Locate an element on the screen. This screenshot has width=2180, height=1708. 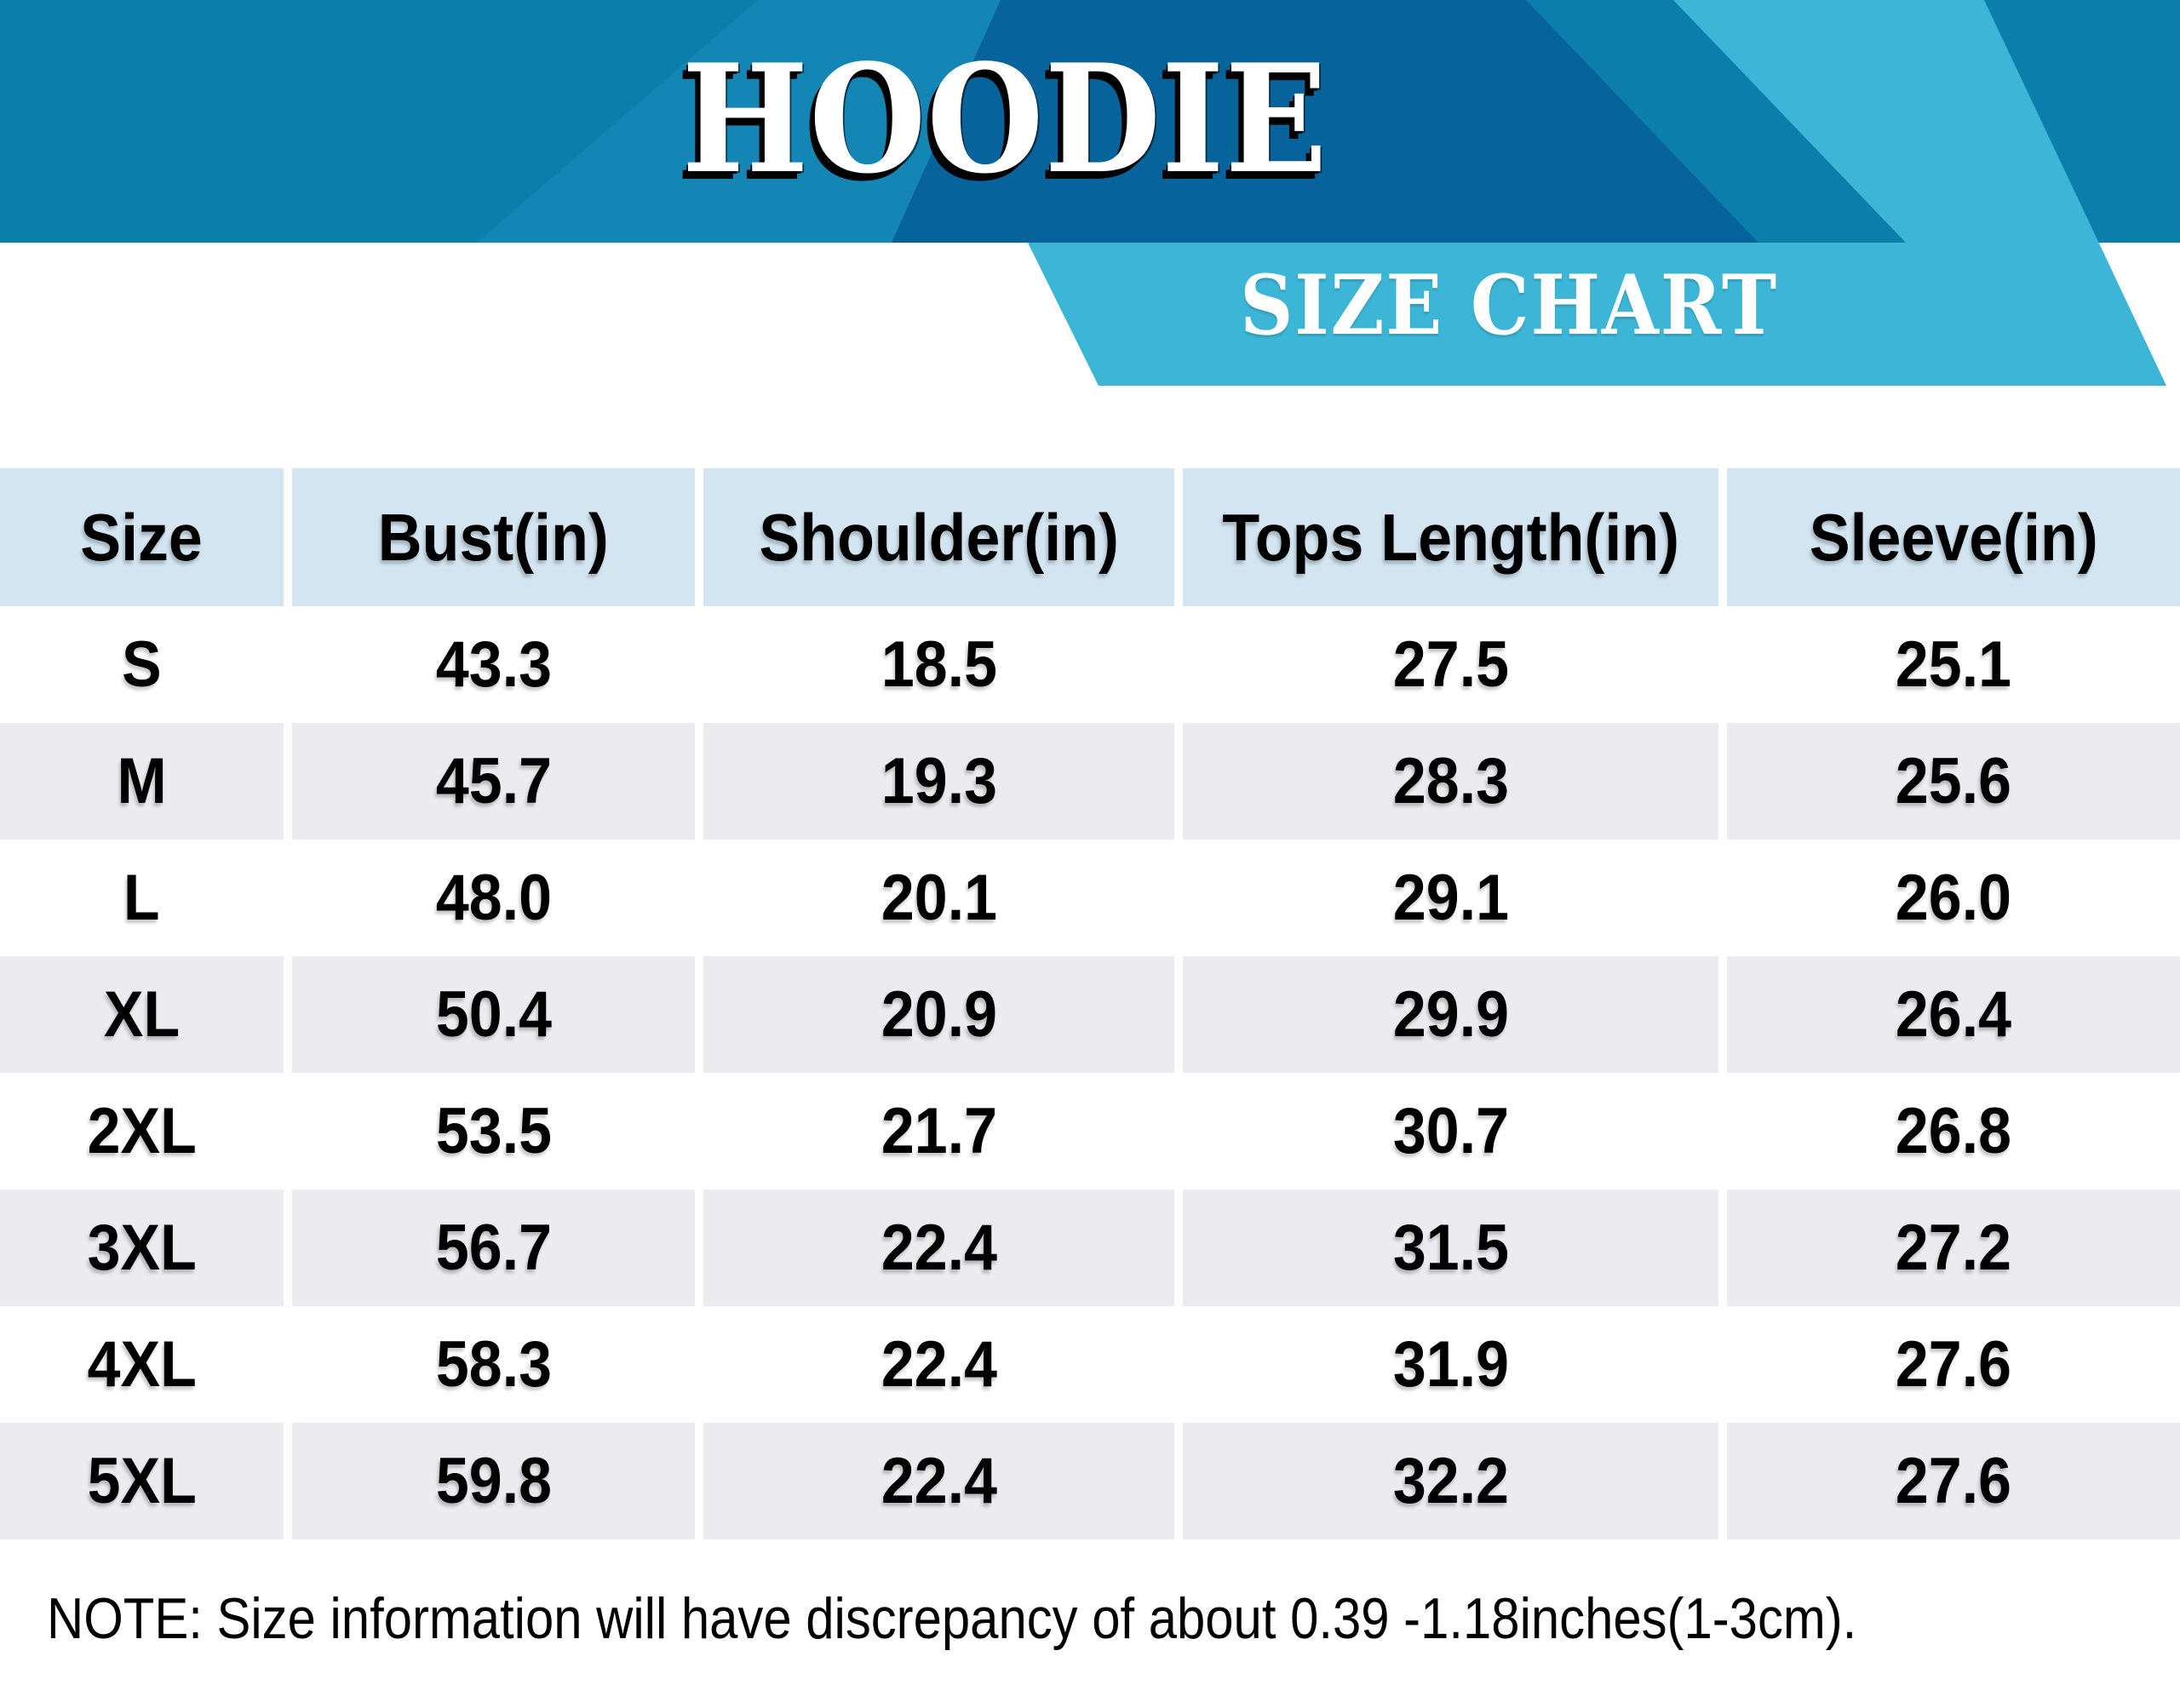
value-cell: 26.8 is located at coordinates (1954, 1131).